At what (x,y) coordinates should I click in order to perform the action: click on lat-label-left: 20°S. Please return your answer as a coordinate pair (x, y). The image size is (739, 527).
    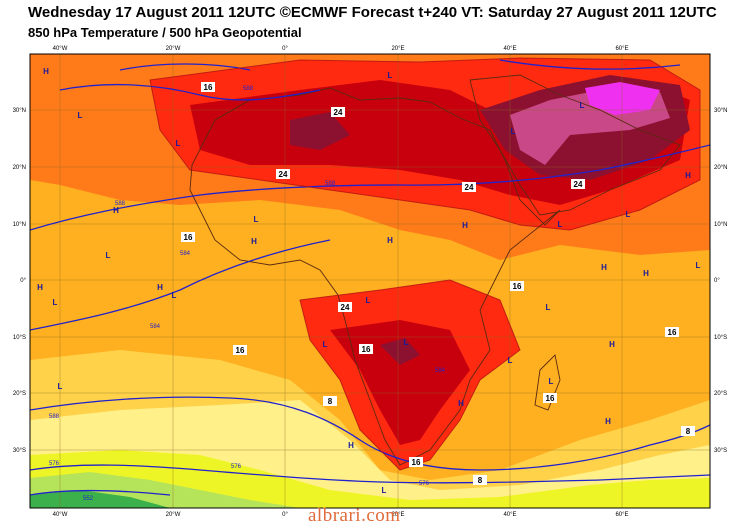
    Looking at the image, I should click on (19, 394).